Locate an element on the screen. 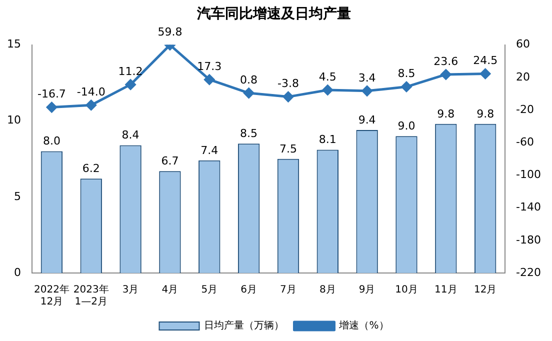  data-label: 6.2 is located at coordinates (91, 169).